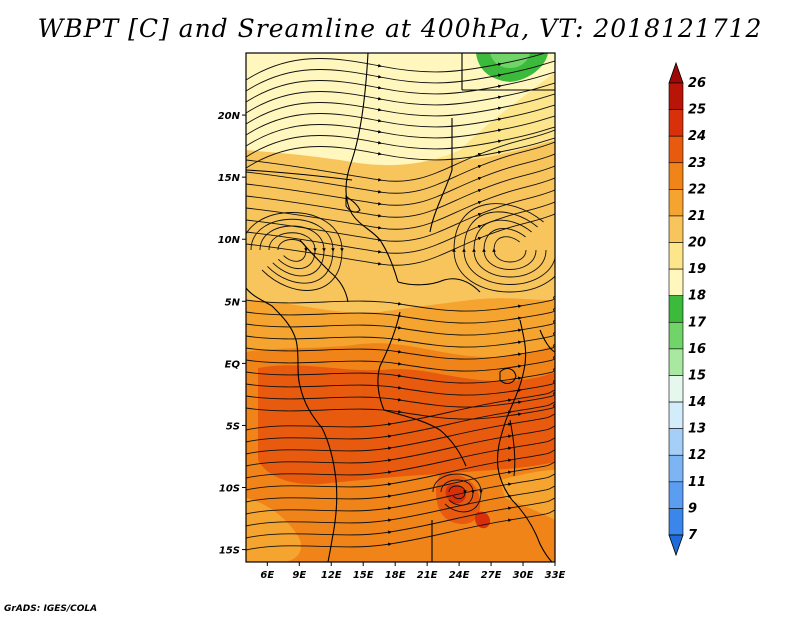 The width and height of the screenshot is (800, 618). What do you see at coordinates (697, 455) in the screenshot?
I see `colorbar-label-12: 12` at bounding box center [697, 455].